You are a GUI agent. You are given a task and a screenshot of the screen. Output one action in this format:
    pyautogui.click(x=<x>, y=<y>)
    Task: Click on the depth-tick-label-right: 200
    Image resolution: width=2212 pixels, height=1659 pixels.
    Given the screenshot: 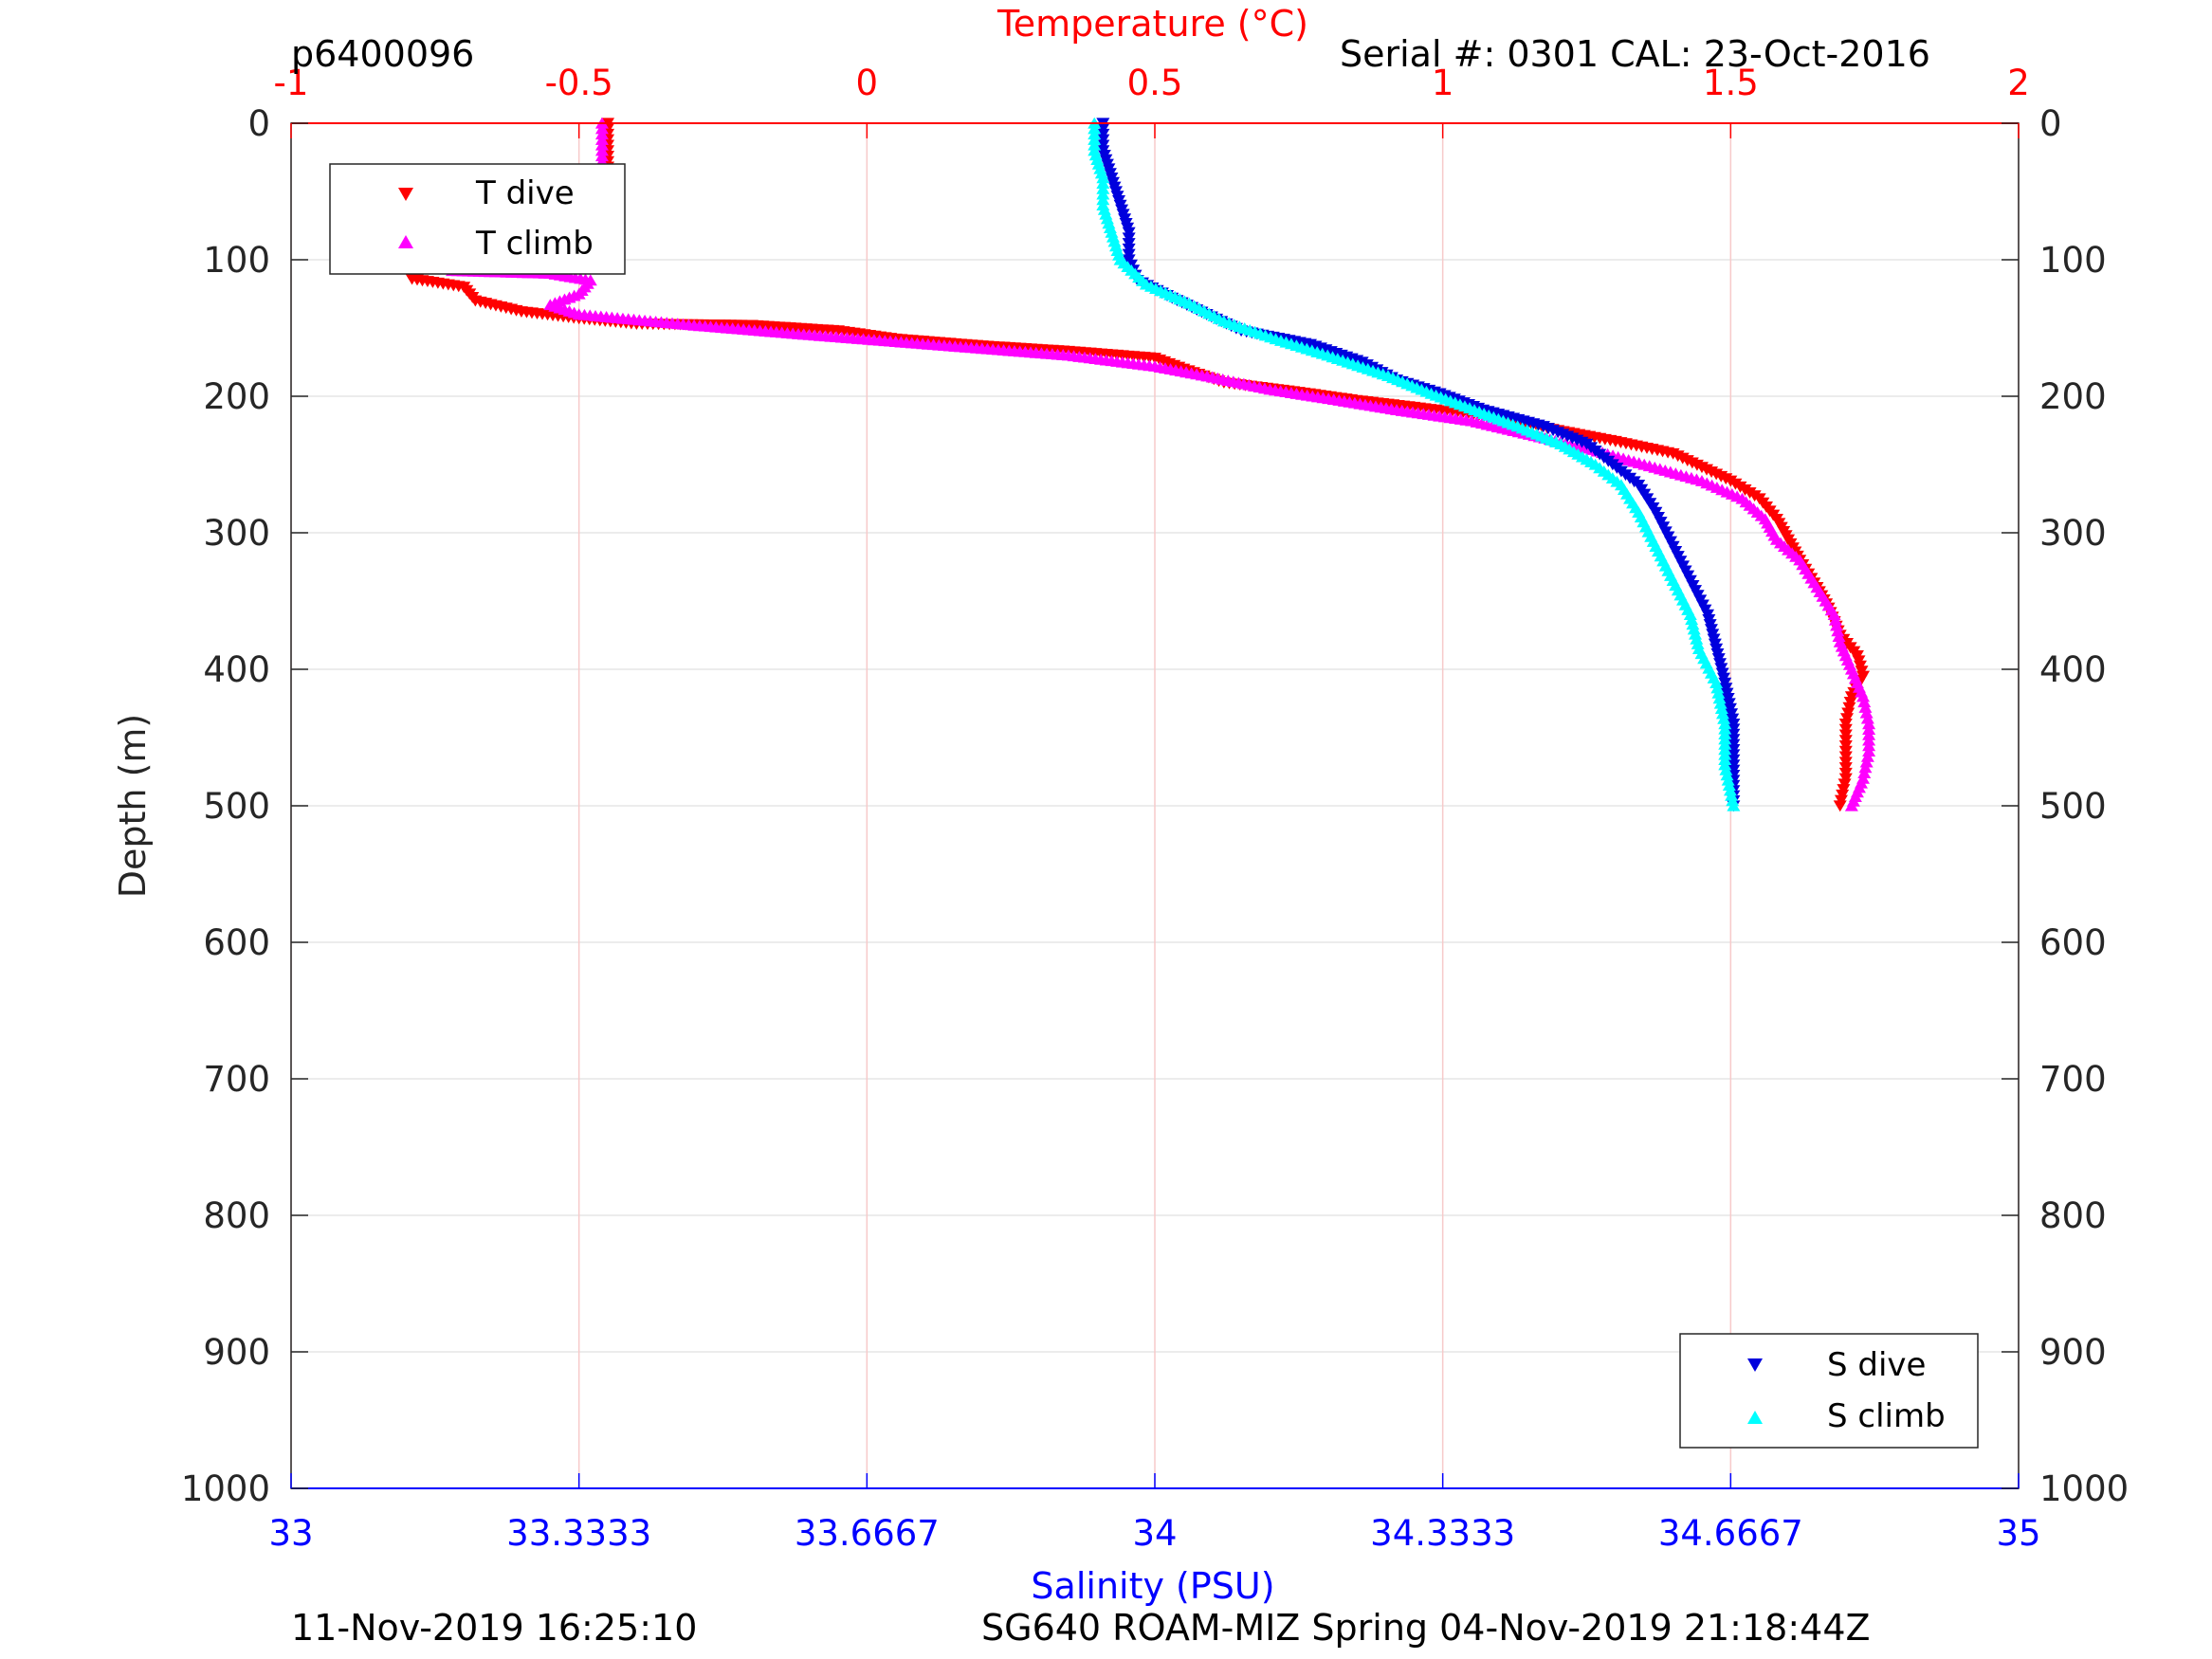 What is the action you would take?
    pyautogui.click(x=2073, y=396)
    